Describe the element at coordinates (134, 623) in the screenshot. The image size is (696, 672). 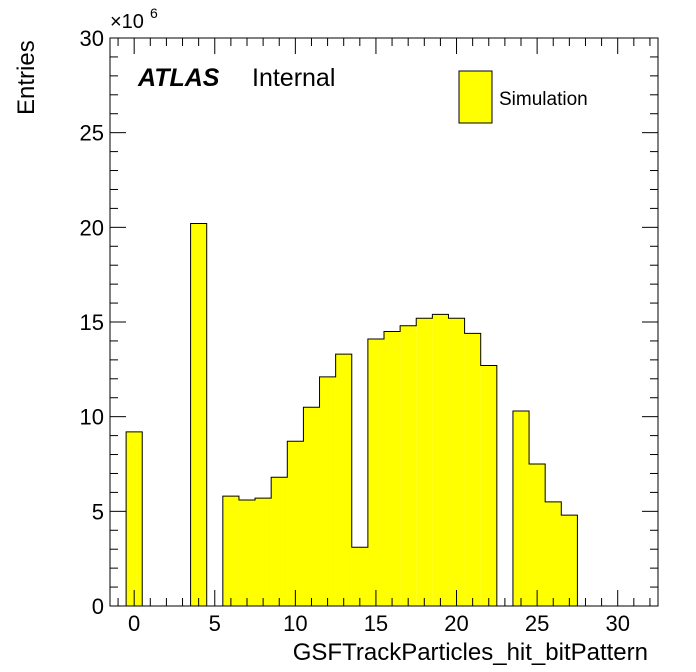
I see `x-tick-label: 0` at that location.